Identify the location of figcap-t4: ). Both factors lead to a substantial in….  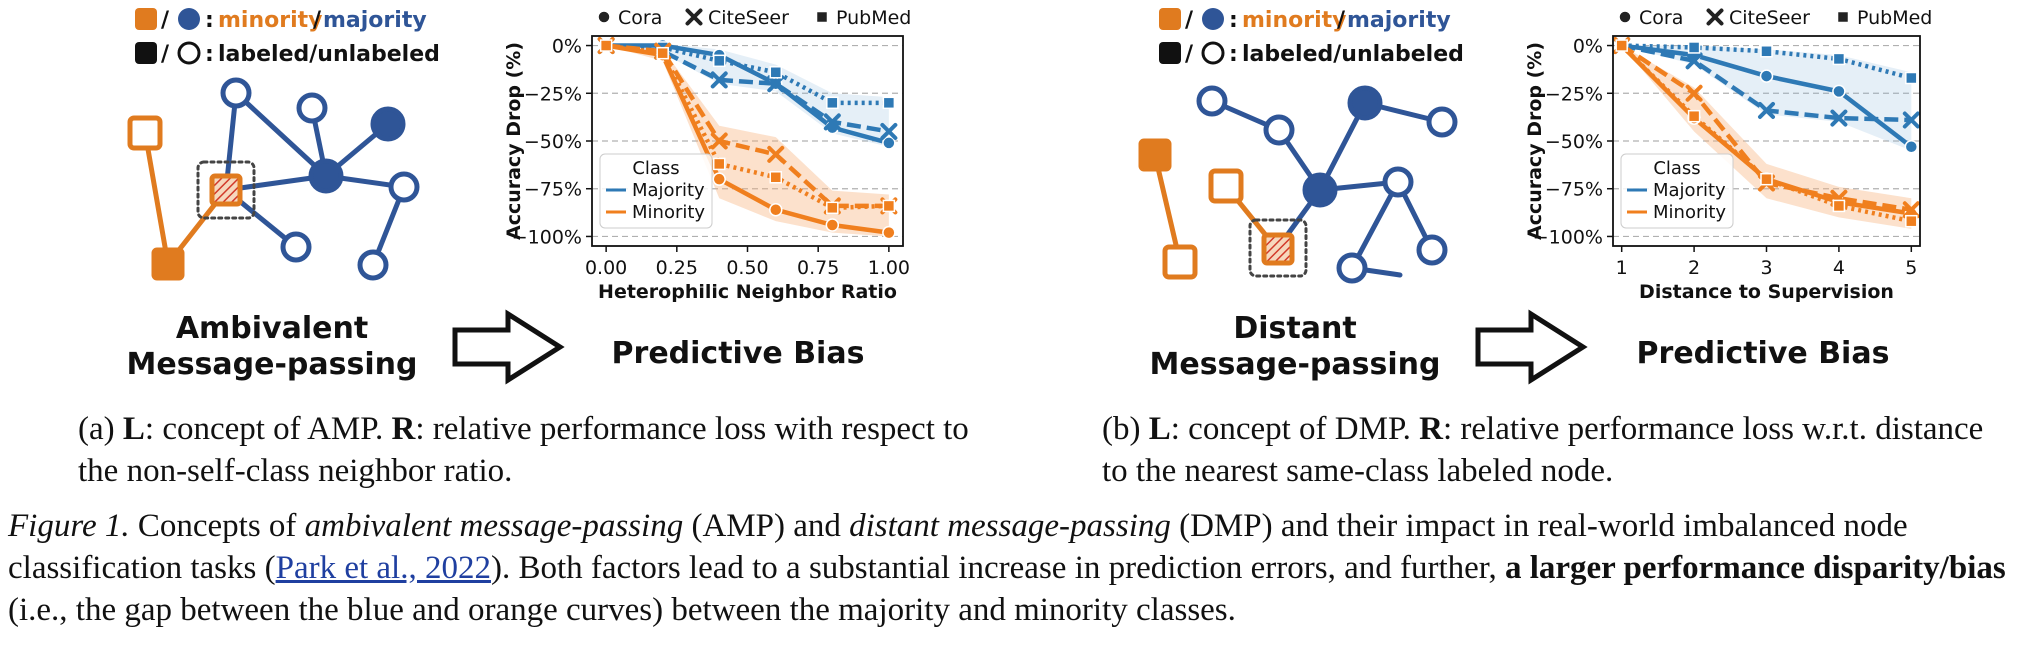
(997, 568).